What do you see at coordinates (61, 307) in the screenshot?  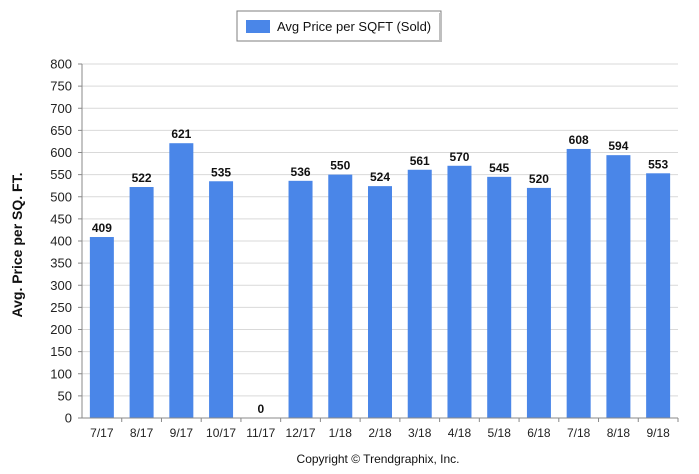 I see `y-tick-label: 250` at bounding box center [61, 307].